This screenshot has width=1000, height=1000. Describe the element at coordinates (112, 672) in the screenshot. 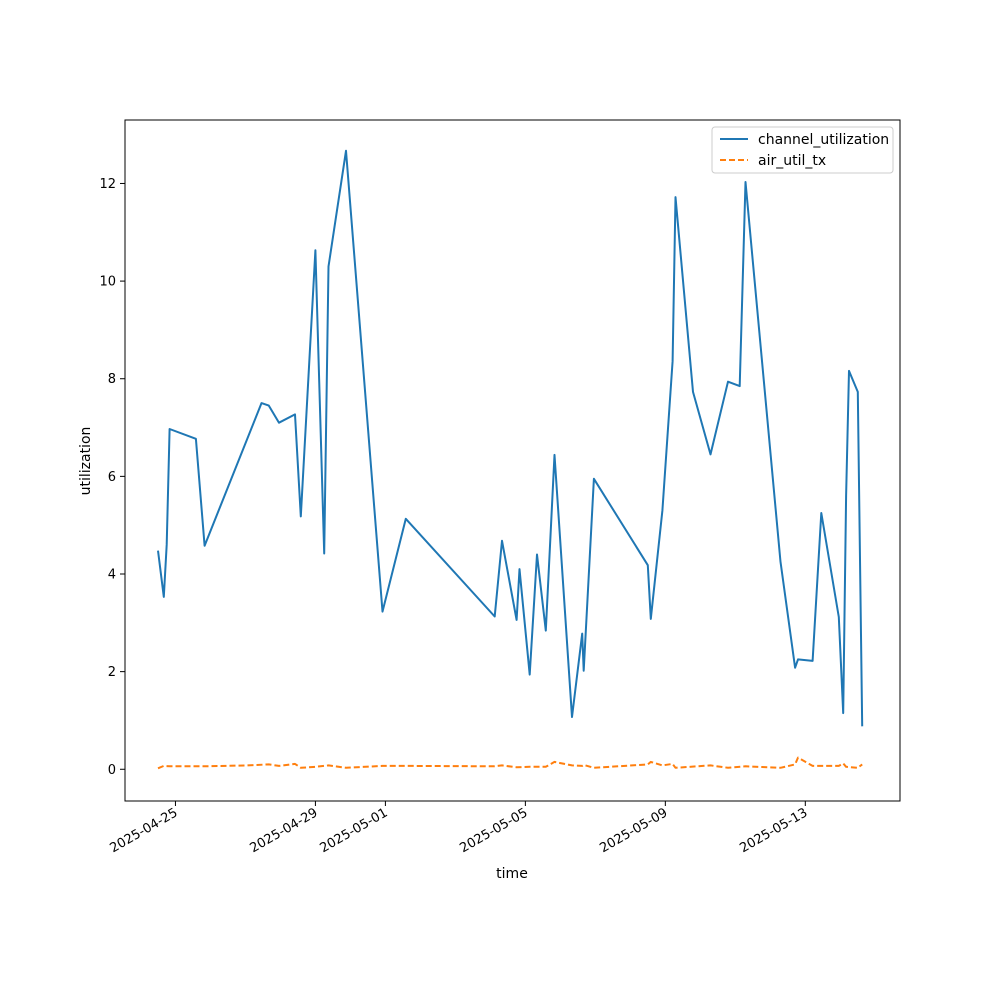

I see `y-tick-label: 2` at that location.